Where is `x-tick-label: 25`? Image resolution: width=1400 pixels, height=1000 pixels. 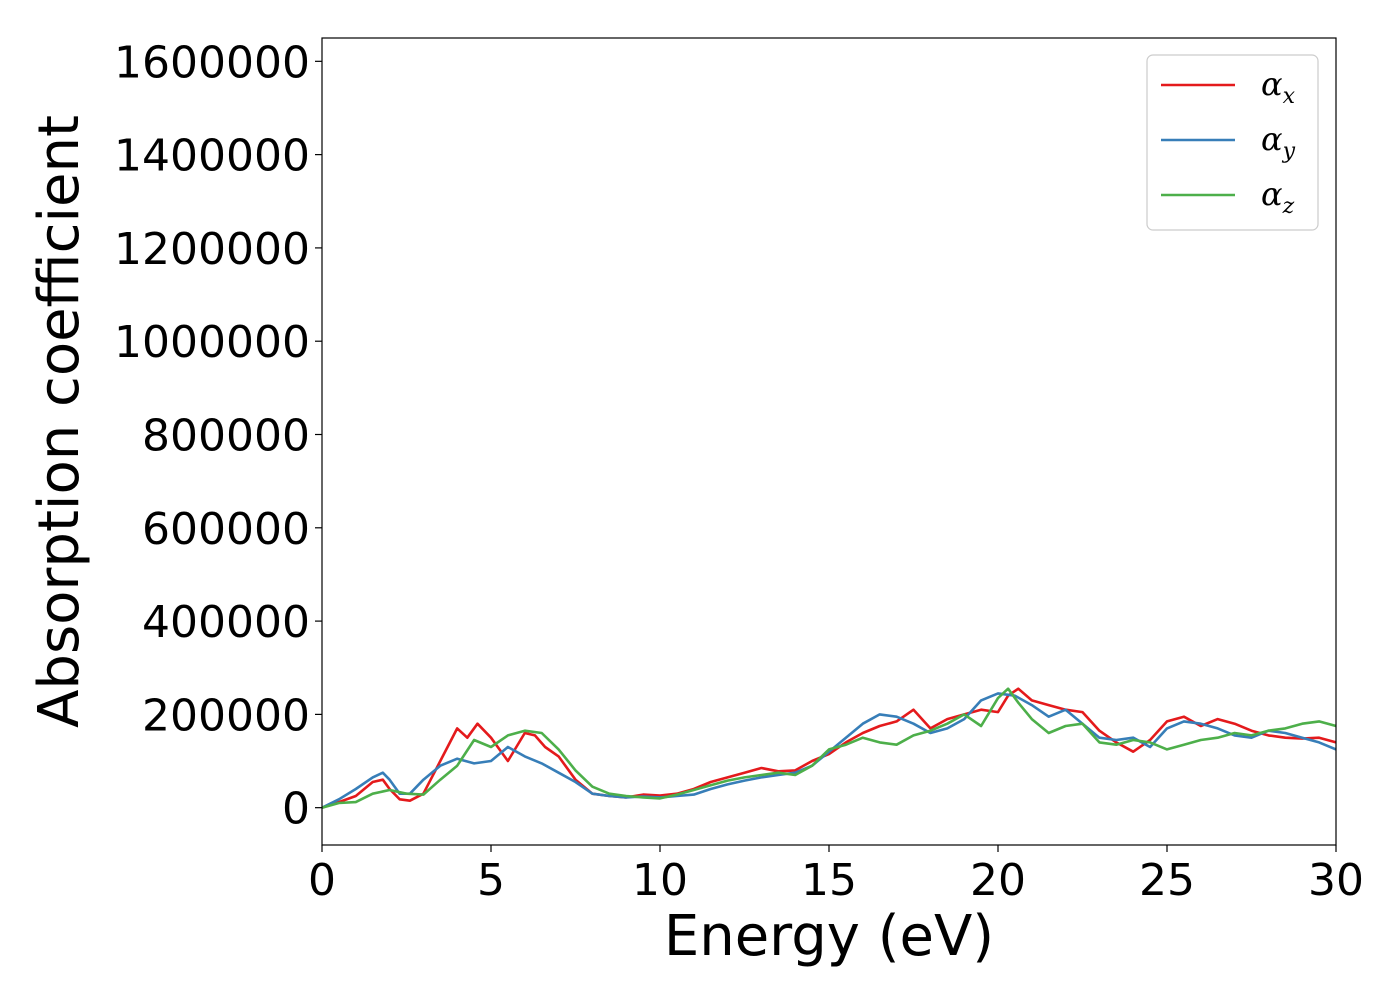 x-tick-label: 25 is located at coordinates (1167, 880).